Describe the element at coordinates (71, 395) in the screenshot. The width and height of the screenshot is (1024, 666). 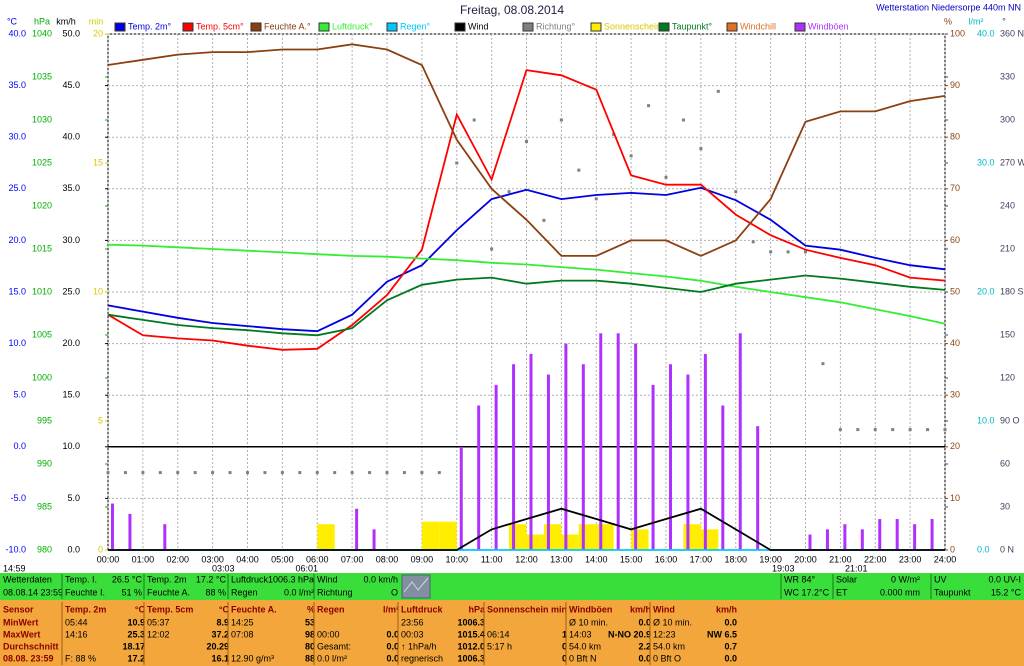
I see `y-tick-label: 15.0` at that location.